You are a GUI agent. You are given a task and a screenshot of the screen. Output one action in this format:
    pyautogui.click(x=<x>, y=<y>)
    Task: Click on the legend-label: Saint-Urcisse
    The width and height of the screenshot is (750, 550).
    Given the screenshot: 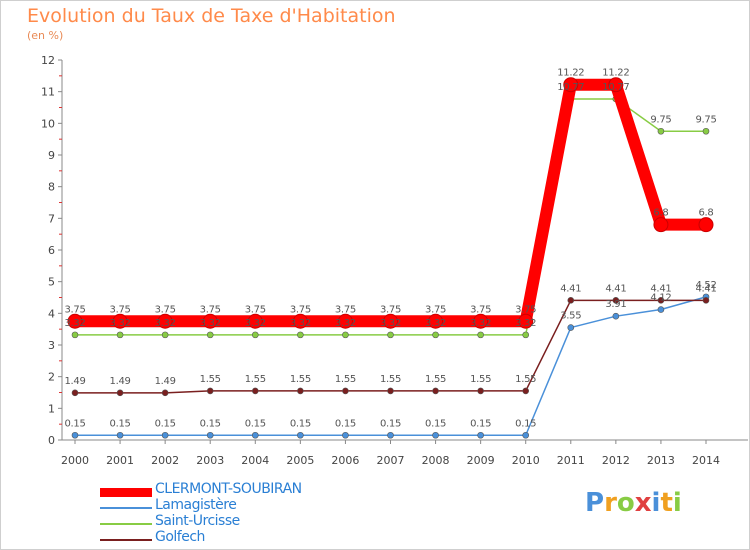 What is the action you would take?
    pyautogui.click(x=197, y=521)
    